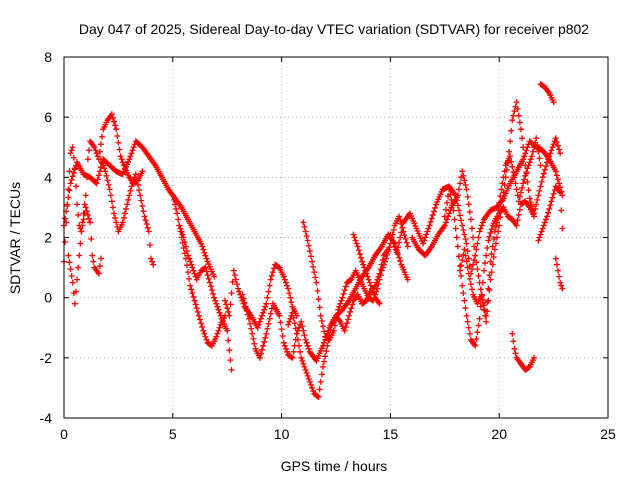  Describe the element at coordinates (608, 434) in the screenshot. I see `x-tick-label: 25` at that location.